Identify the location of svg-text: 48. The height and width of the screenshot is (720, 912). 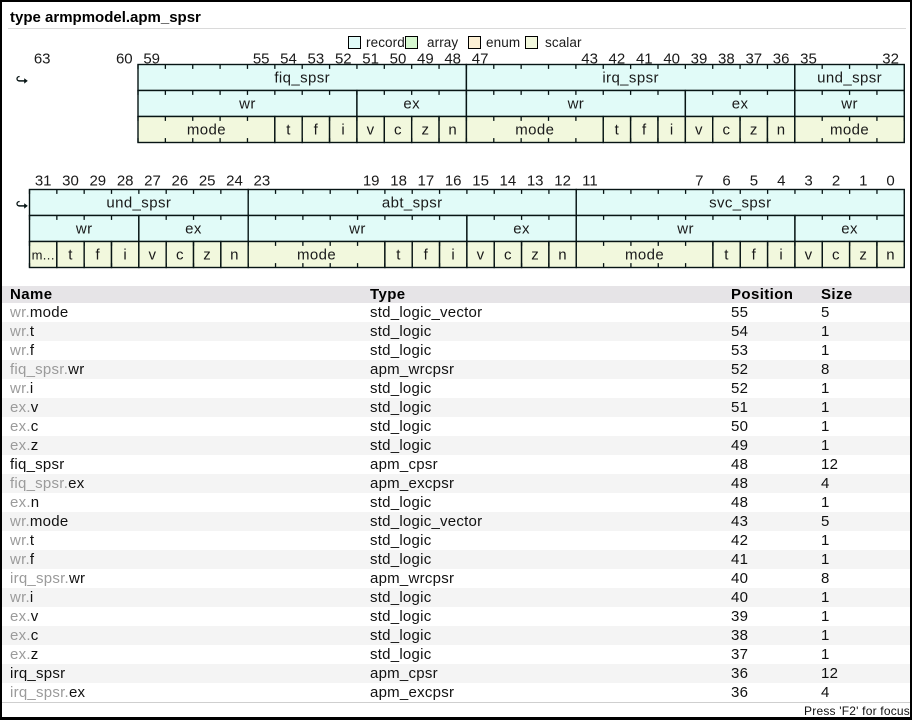
(452, 58).